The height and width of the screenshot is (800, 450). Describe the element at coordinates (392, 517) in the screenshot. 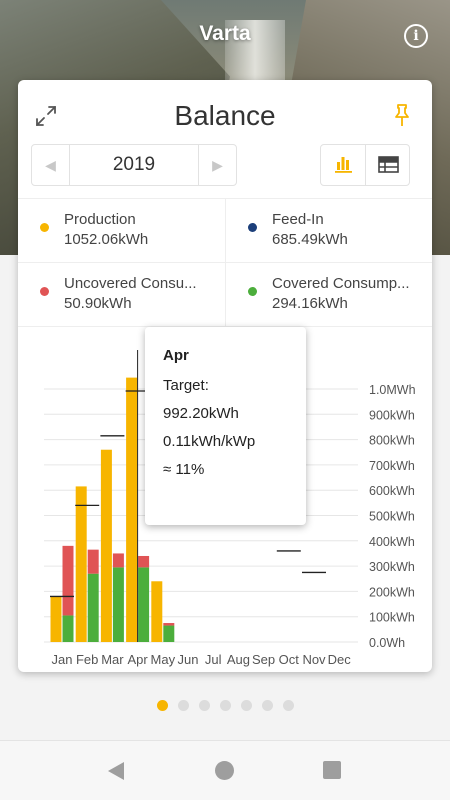

I see `y-tick-label: 500kWh` at that location.